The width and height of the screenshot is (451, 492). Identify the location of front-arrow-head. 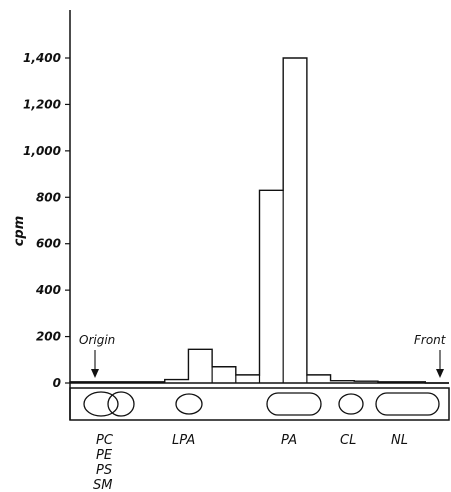
(440, 373).